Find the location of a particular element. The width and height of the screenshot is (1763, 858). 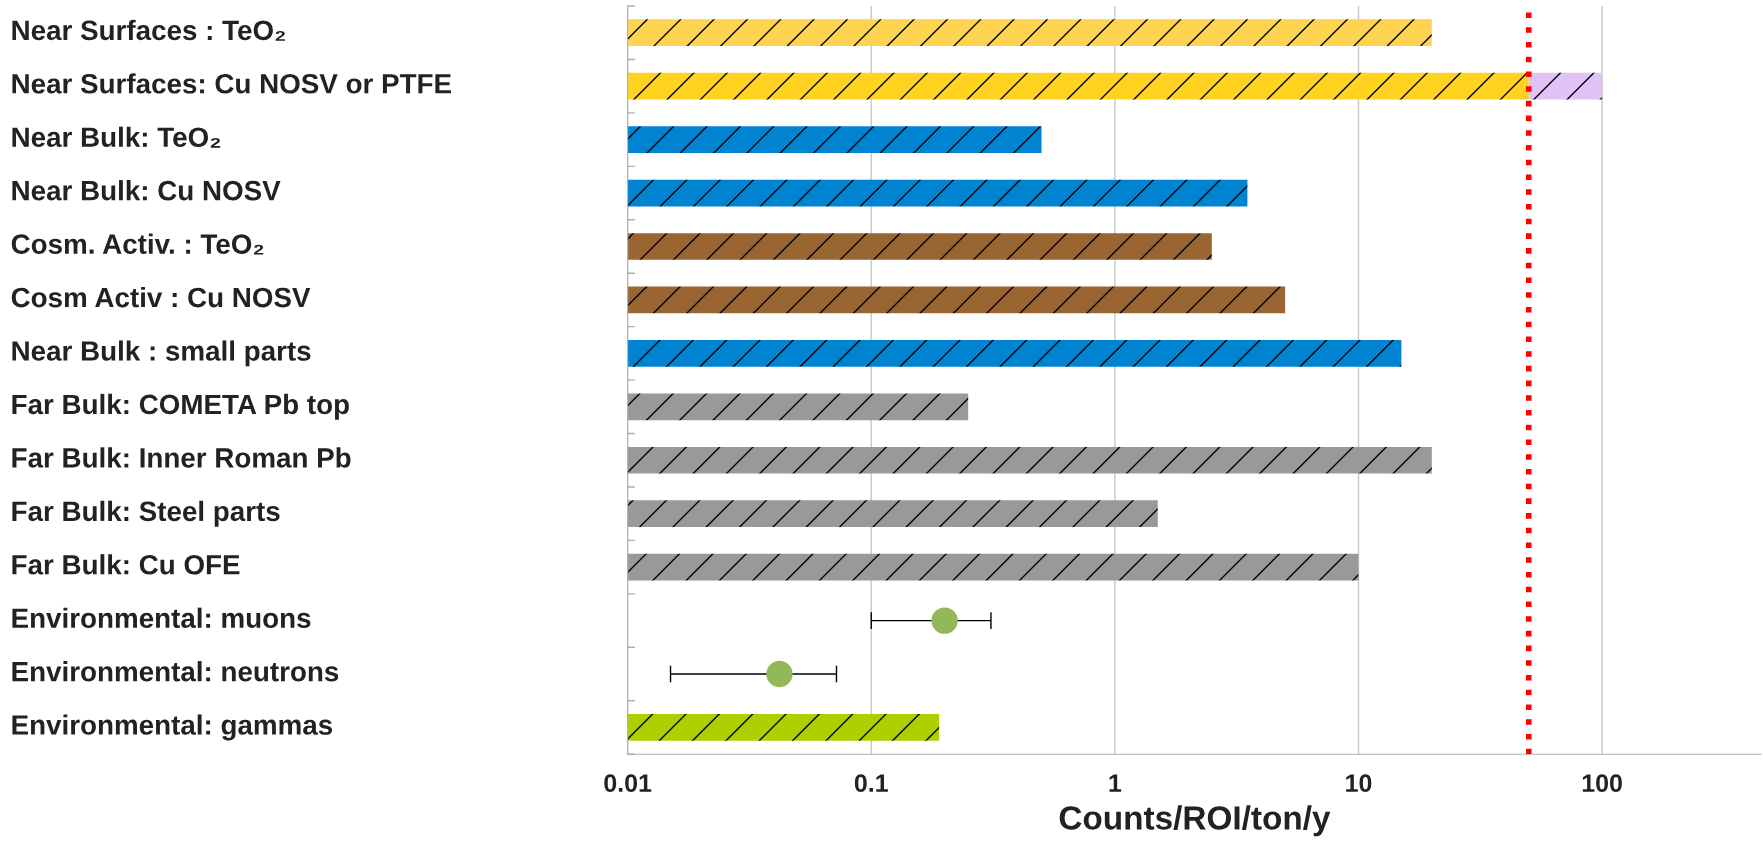

x-tick-label: 0.1 is located at coordinates (871, 783).